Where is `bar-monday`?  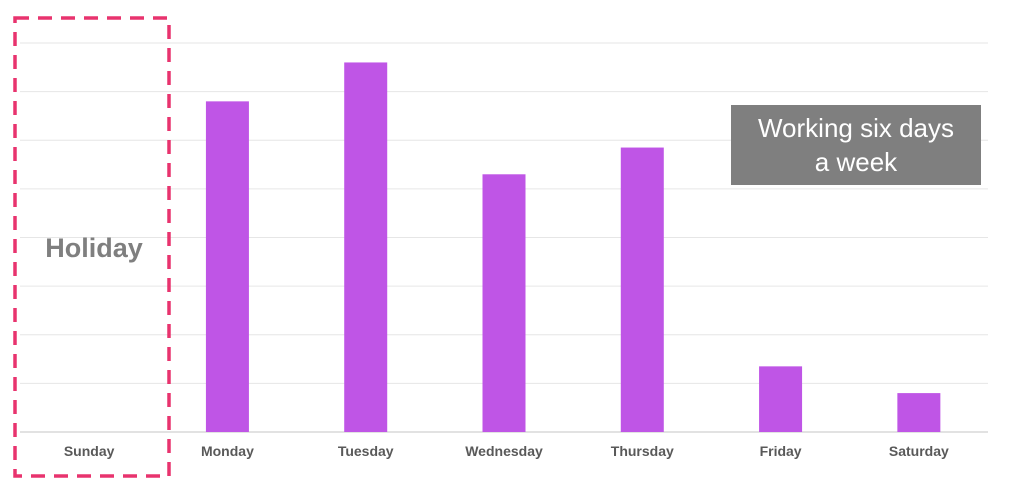
bar-monday is located at coordinates (227, 266).